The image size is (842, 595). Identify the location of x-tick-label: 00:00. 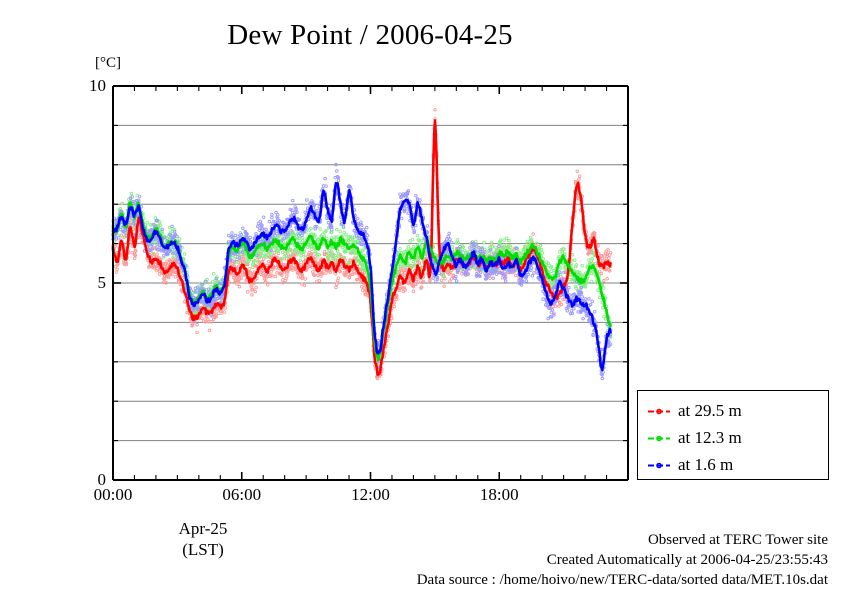
(113, 494).